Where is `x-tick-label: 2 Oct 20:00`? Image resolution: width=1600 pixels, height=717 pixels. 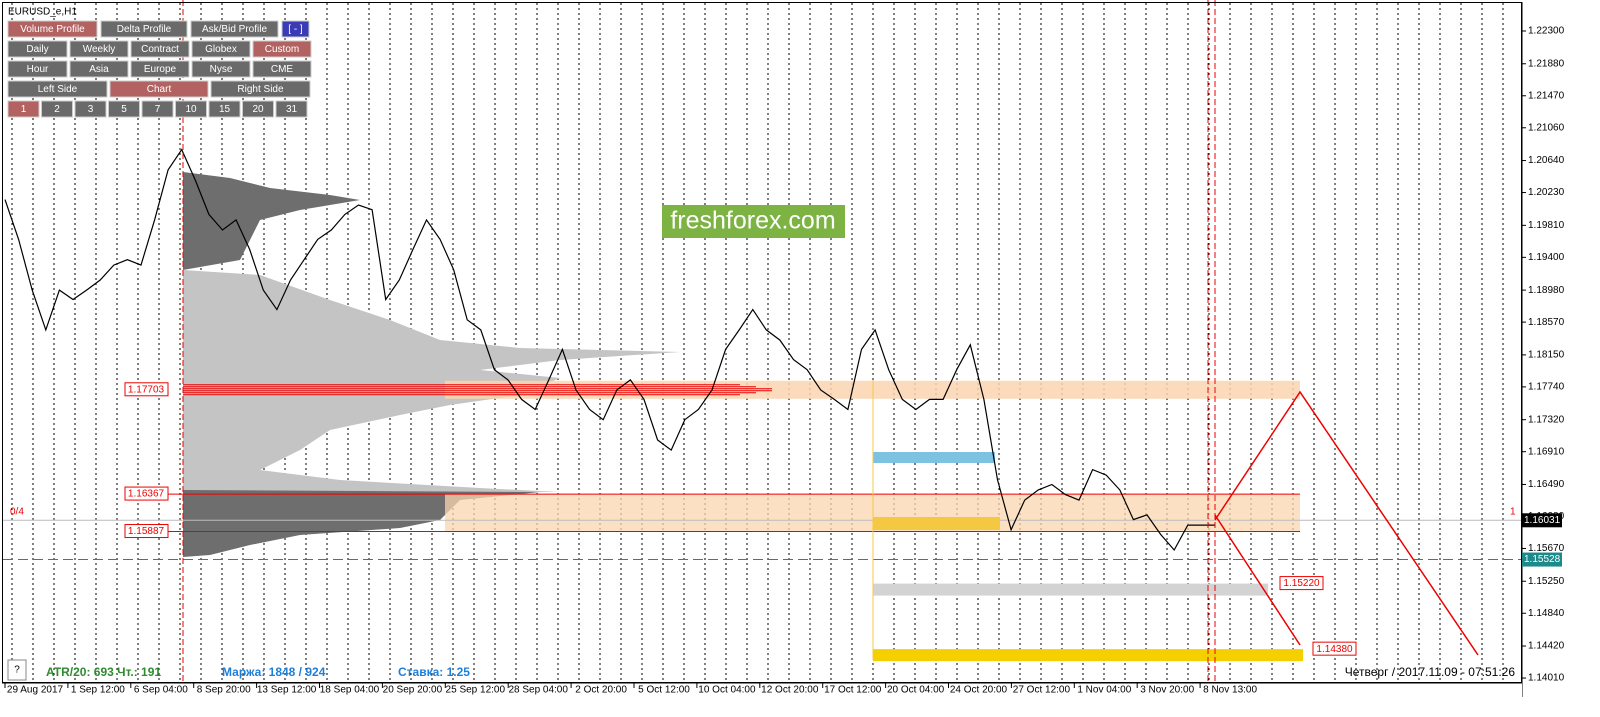 x-tick-label: 2 Oct 20:00 is located at coordinates (601, 690).